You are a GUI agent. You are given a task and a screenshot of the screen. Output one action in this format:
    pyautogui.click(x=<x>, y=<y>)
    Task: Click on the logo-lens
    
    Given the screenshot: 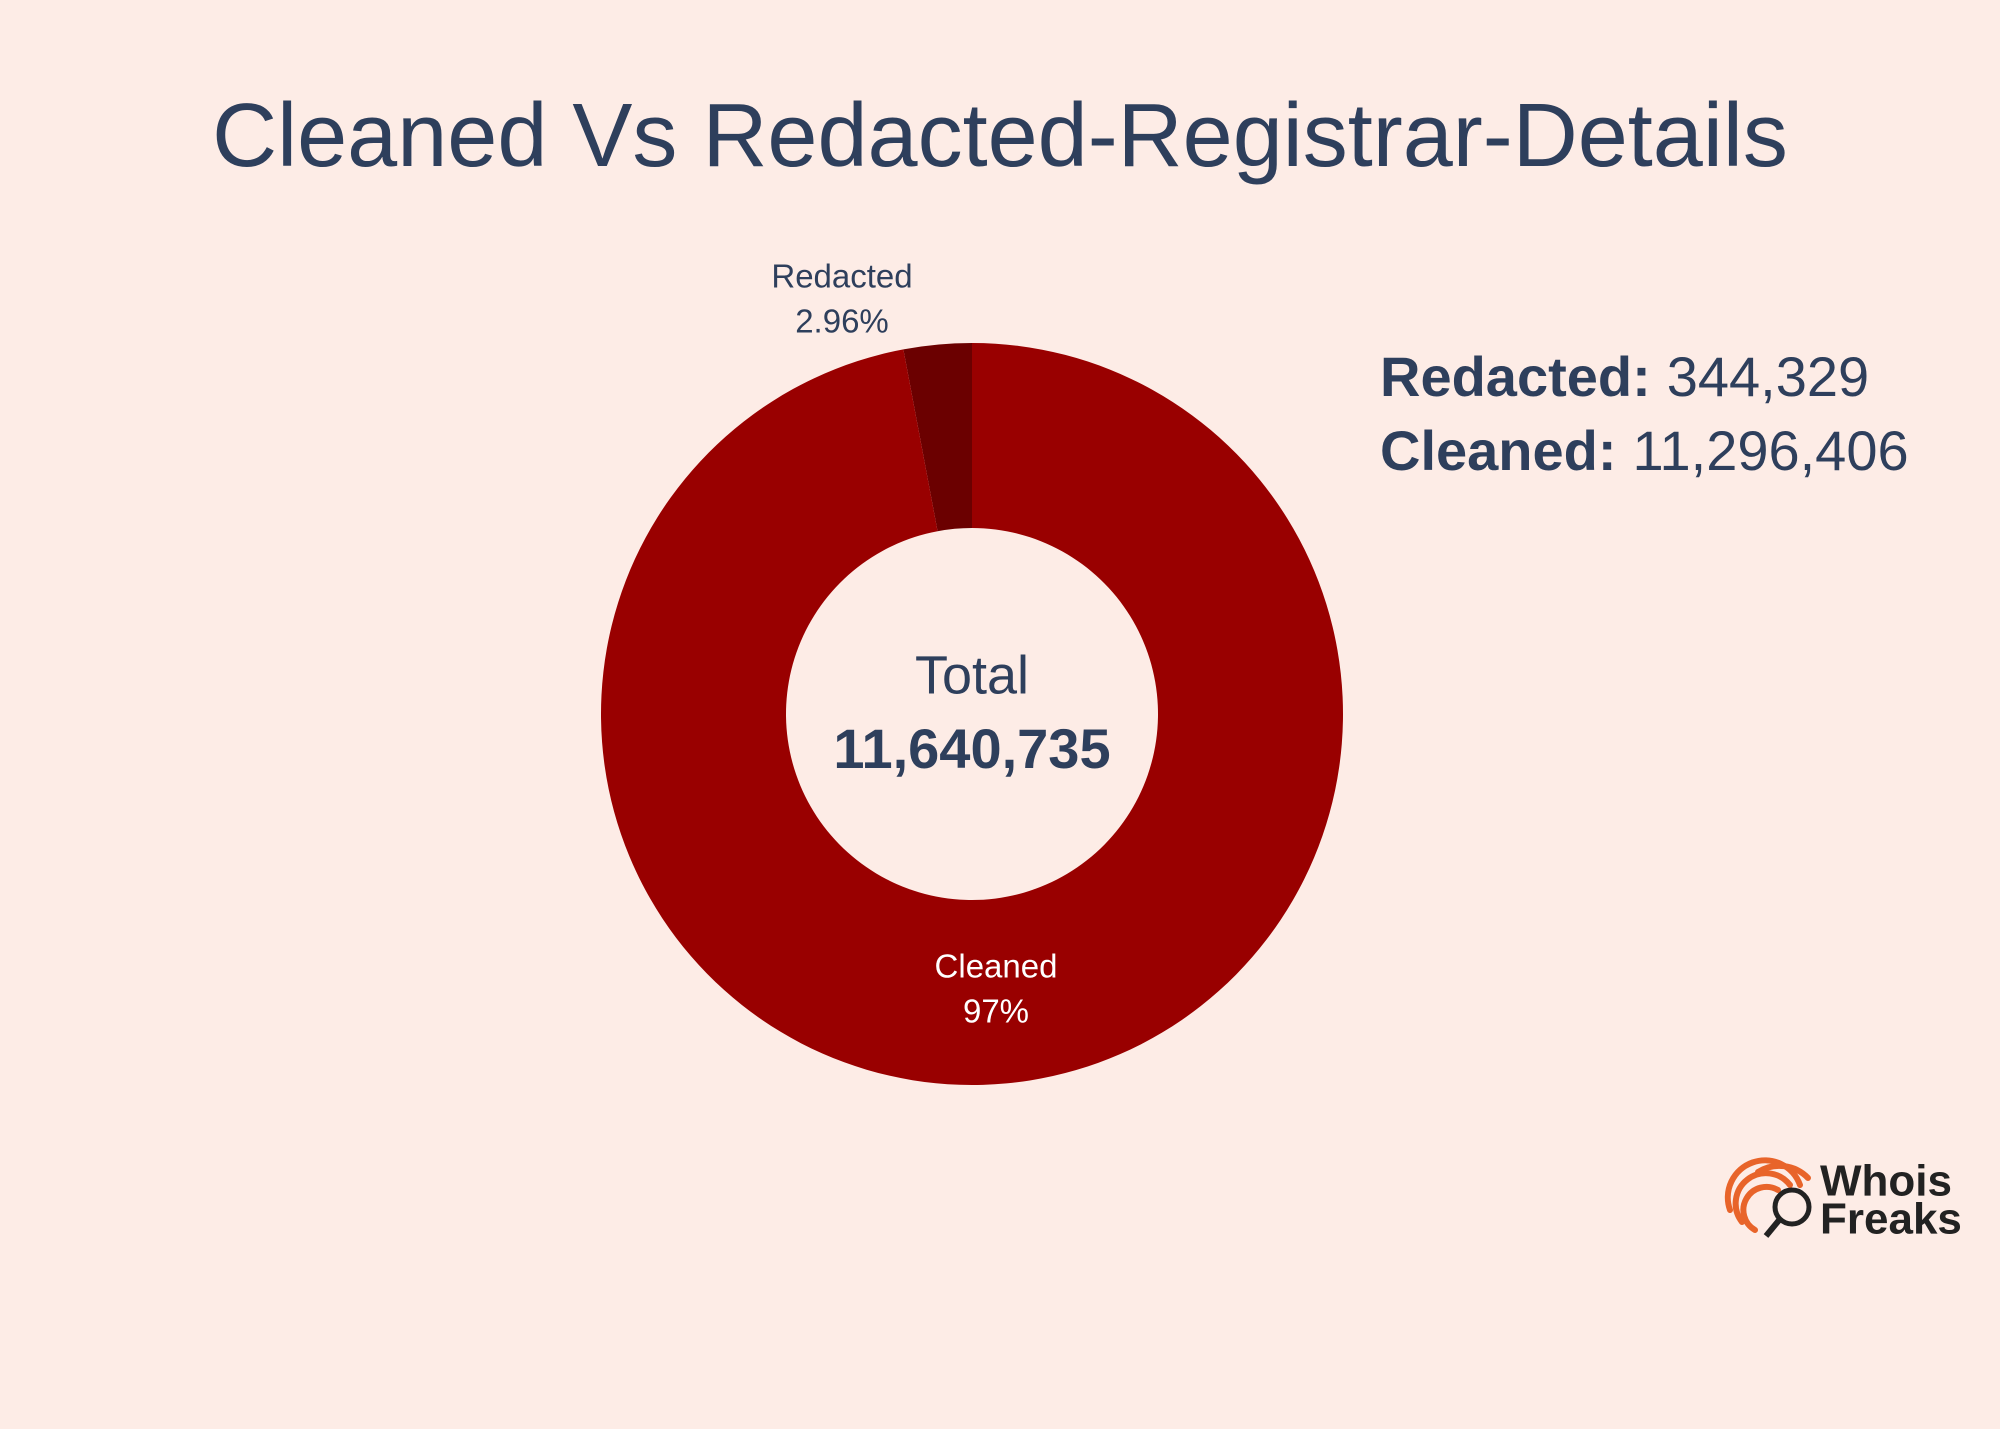 What is the action you would take?
    pyautogui.click(x=1792, y=1207)
    